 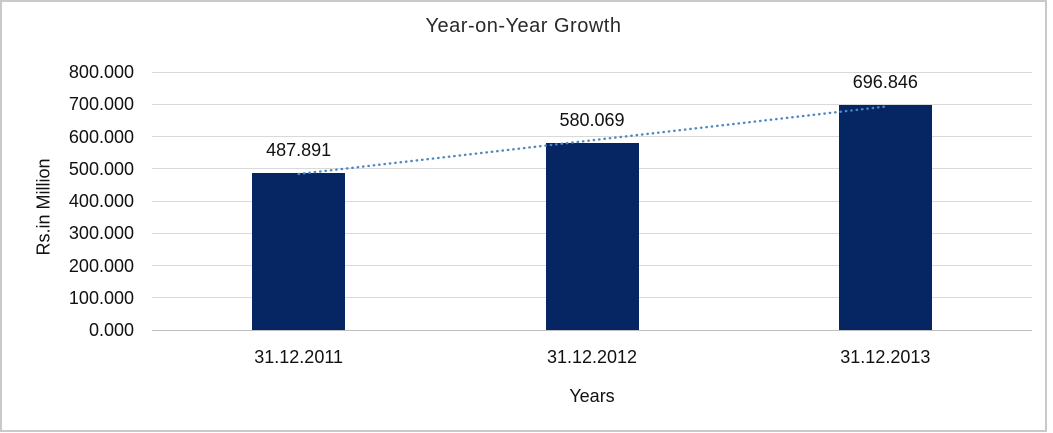 What do you see at coordinates (101, 233) in the screenshot?
I see `y-tick-label: 300.000` at bounding box center [101, 233].